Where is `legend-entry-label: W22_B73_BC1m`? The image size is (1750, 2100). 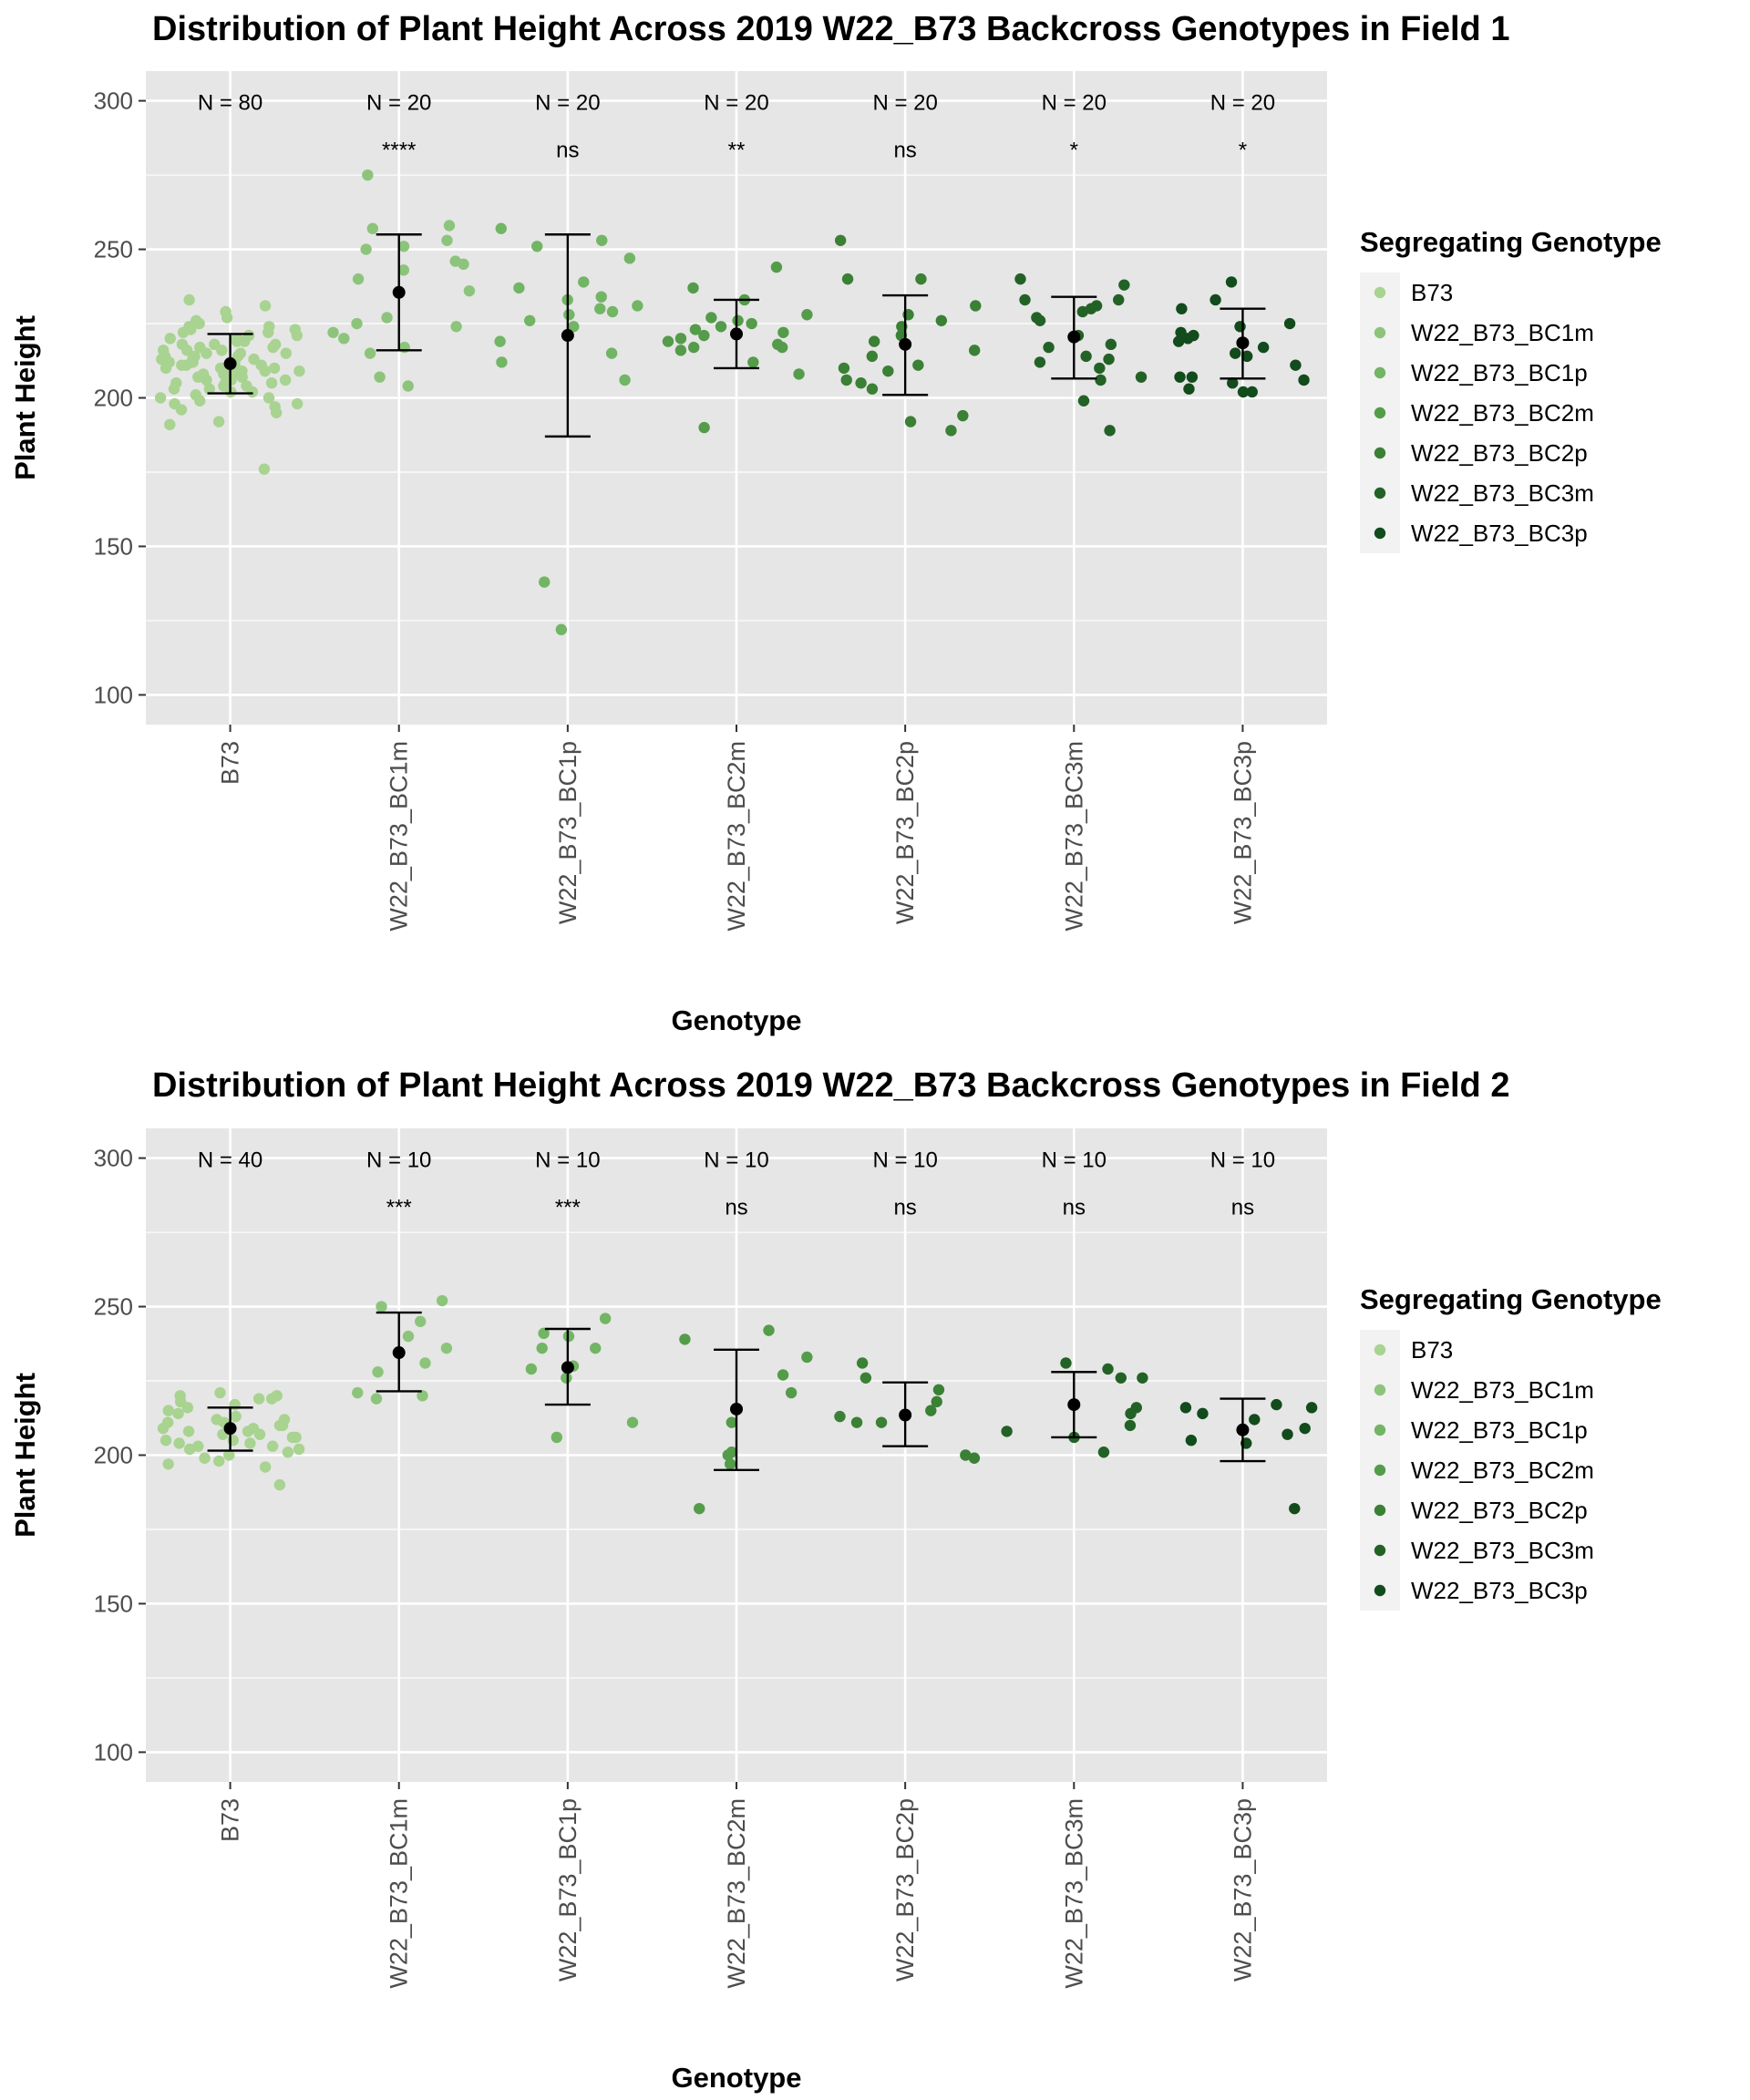
legend-entry-label: W22_B73_BC1m is located at coordinates (1503, 332).